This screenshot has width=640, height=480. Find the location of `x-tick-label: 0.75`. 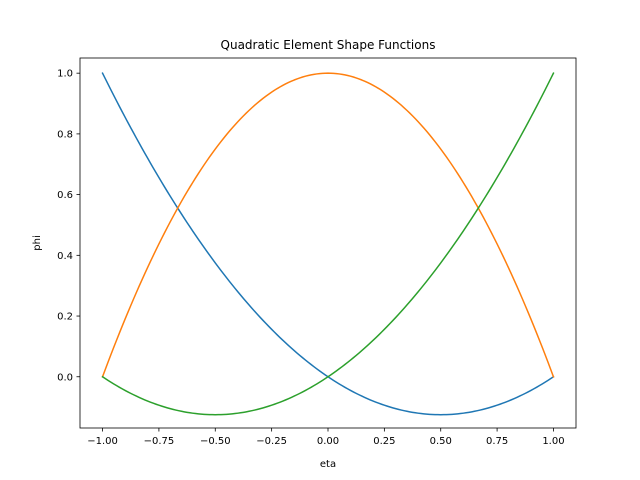

x-tick-label: 0.75 is located at coordinates (497, 441).